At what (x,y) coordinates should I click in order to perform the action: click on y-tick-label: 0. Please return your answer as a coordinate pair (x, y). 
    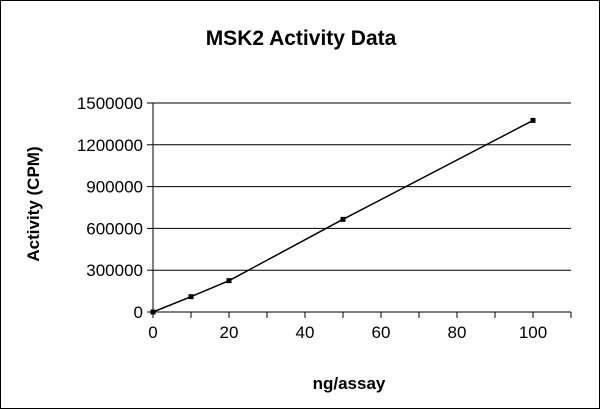
    Looking at the image, I should click on (138, 312).